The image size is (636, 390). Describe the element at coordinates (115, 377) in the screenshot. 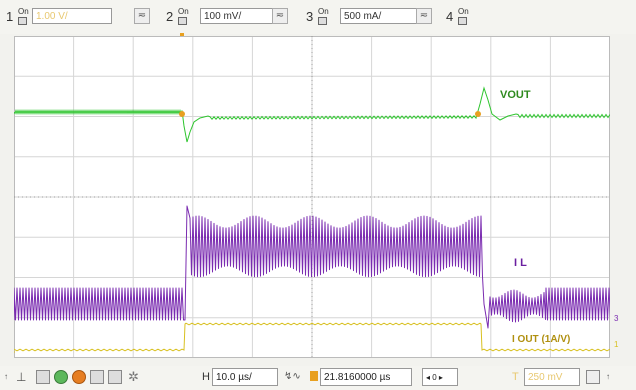

I see `print-icon` at that location.